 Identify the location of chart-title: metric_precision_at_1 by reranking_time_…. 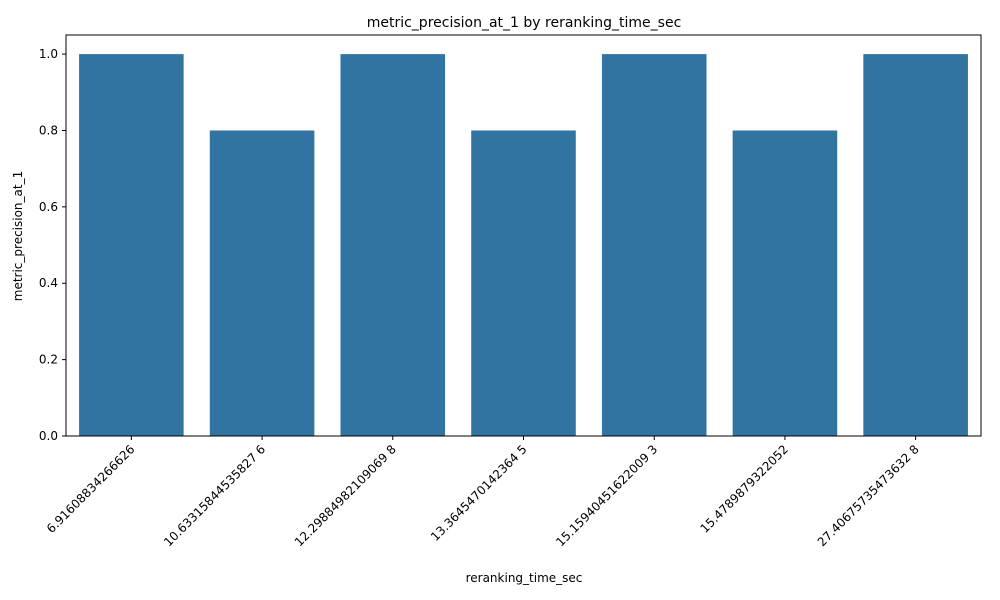
(524, 23).